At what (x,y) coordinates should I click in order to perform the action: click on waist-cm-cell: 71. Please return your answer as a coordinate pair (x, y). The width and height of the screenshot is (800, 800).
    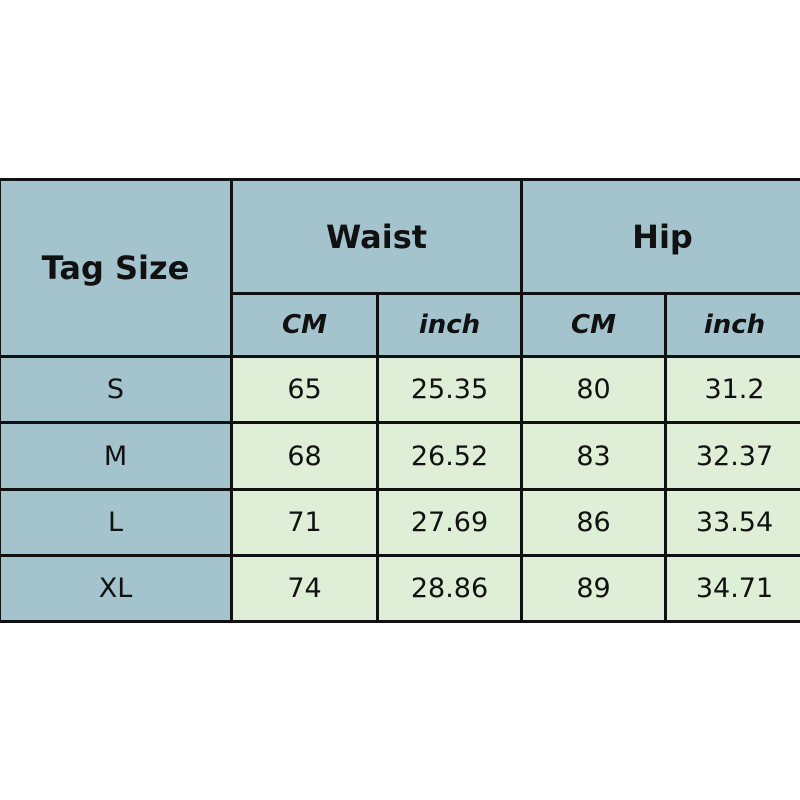
    Looking at the image, I should click on (304, 522).